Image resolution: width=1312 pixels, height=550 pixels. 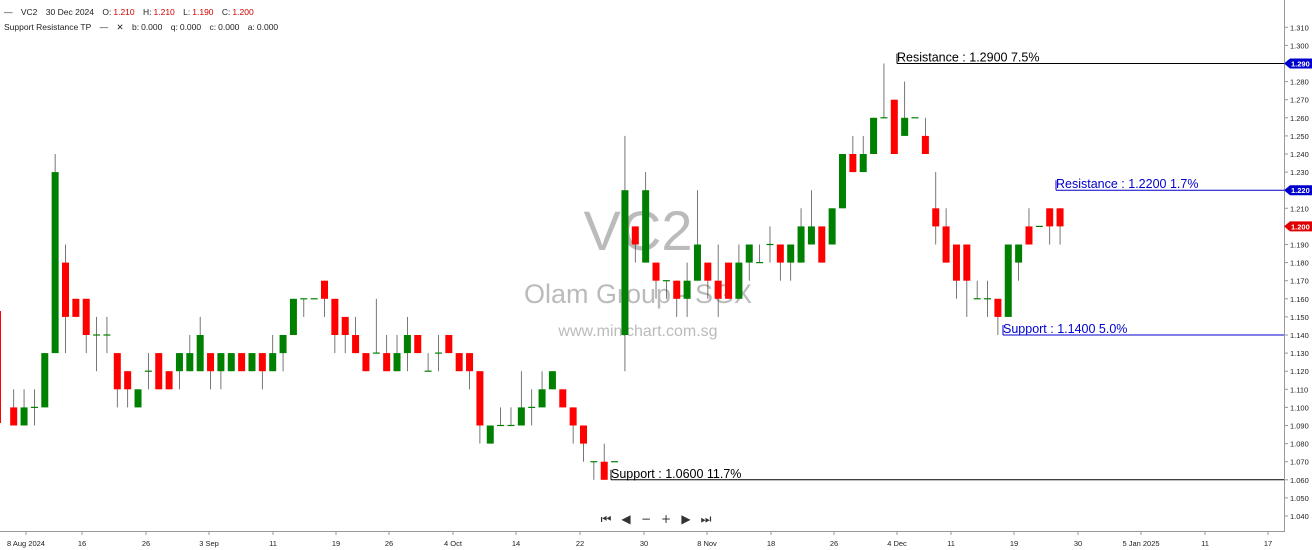 I want to click on y-tick-label: 1.250, so click(x=1299, y=136).